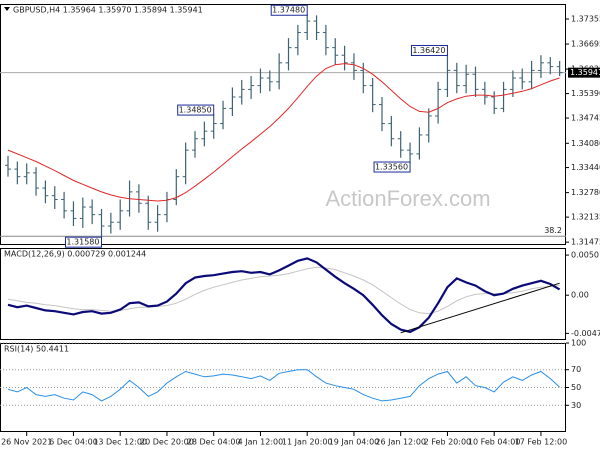 The image size is (600, 450). Describe the element at coordinates (585, 242) in the screenshot. I see `y-tick-label: 1.31475` at that location.